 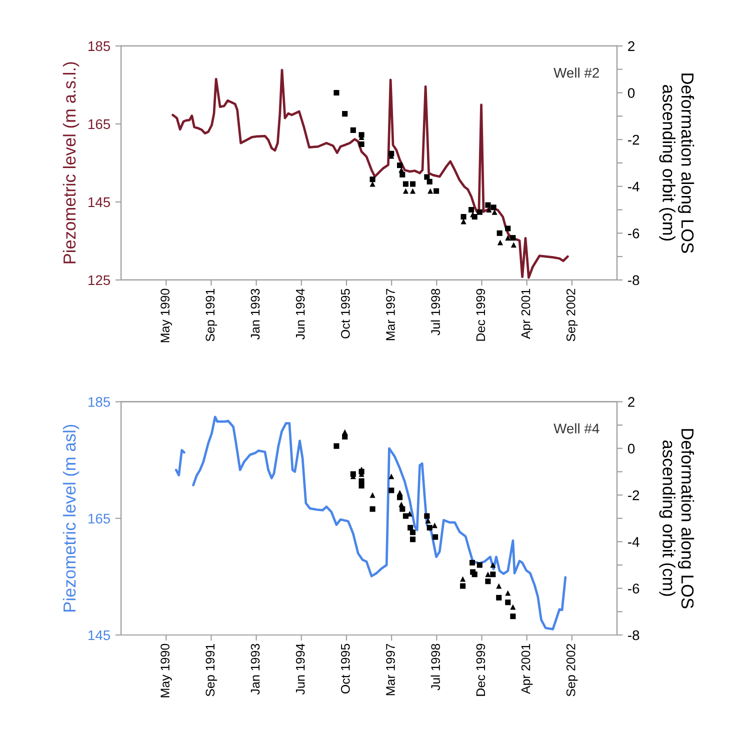 I want to click on y-axis-title: Piezometric level (m a.s.l.), so click(x=71, y=163).